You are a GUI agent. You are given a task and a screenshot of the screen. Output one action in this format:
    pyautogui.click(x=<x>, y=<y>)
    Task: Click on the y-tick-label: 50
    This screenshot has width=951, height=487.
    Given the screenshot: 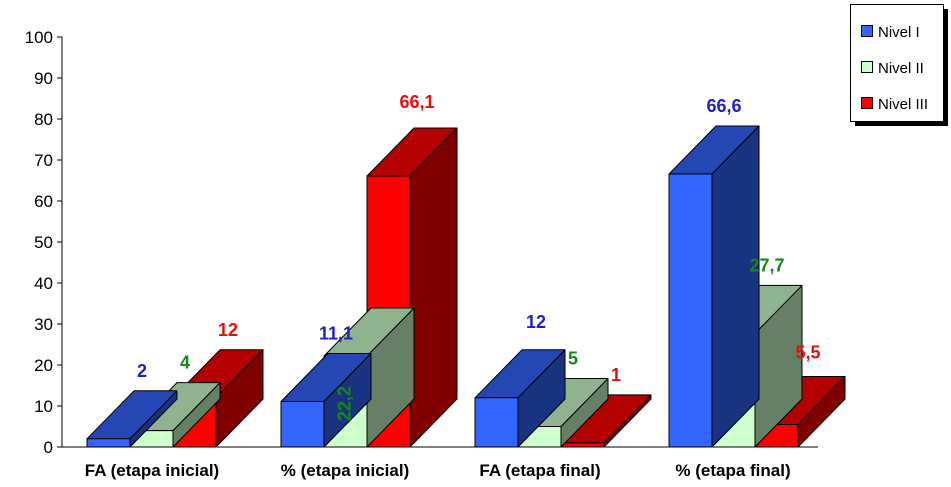 What is the action you would take?
    pyautogui.click(x=43, y=242)
    